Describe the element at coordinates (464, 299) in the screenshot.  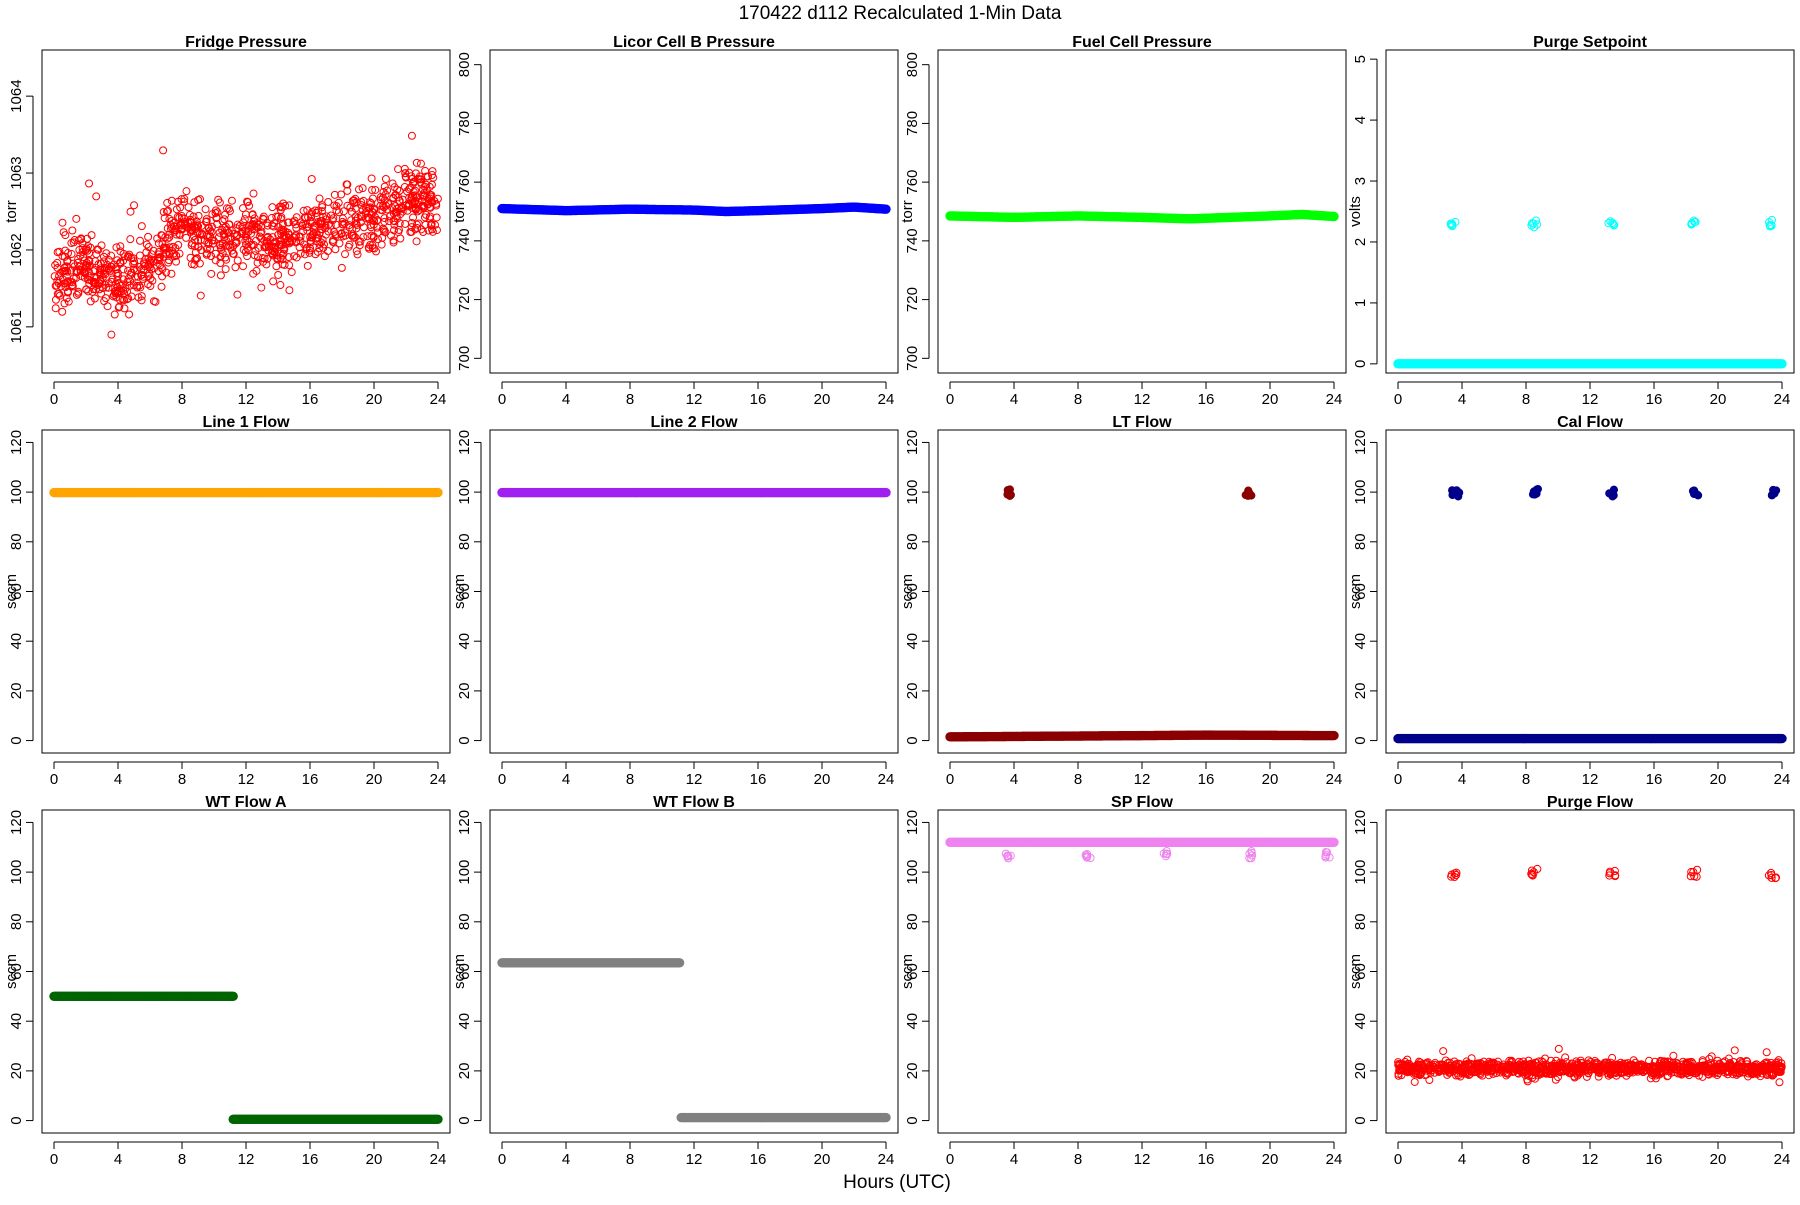
I see `y-tick-label: 720` at that location.